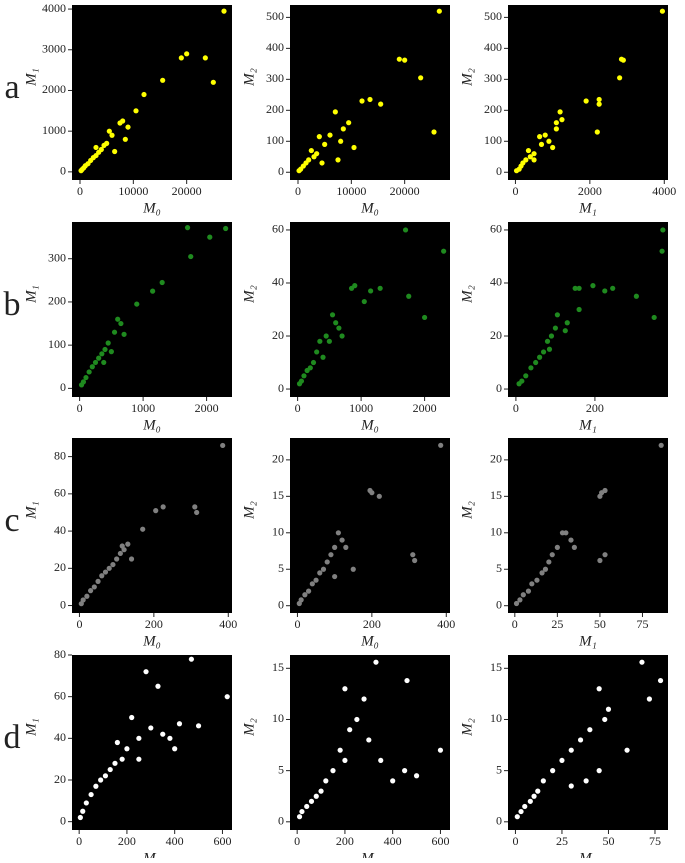  I want to click on y-tick-label: 15, so click(278, 667).